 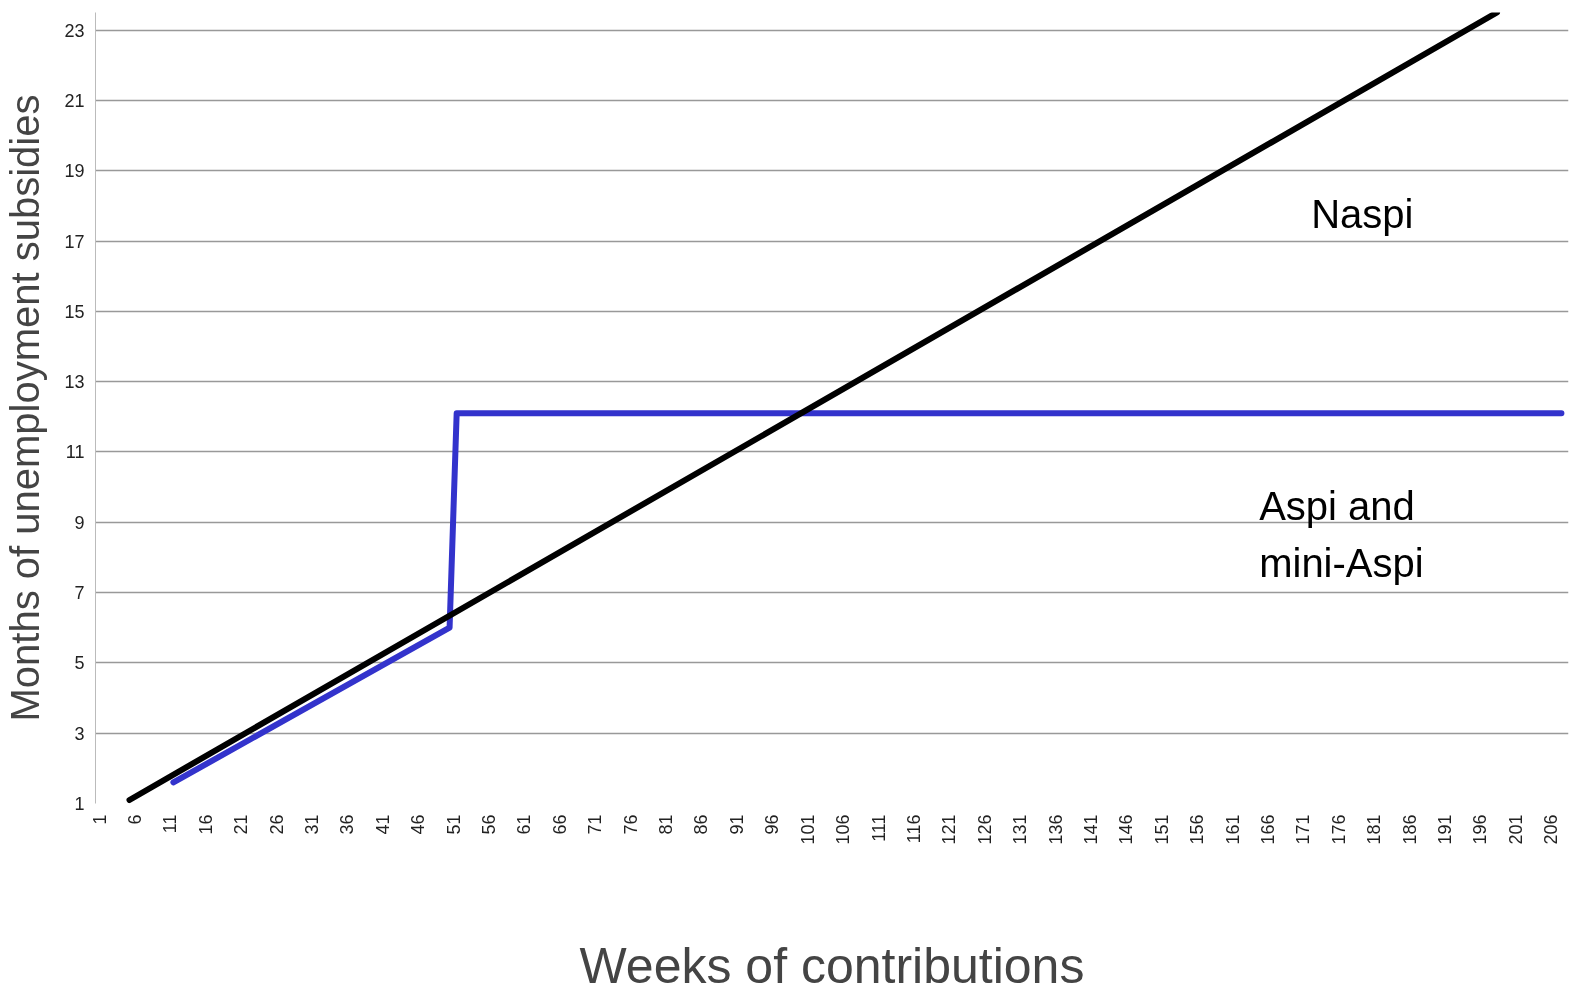 I want to click on y-tick-label: 3, so click(x=79, y=733).